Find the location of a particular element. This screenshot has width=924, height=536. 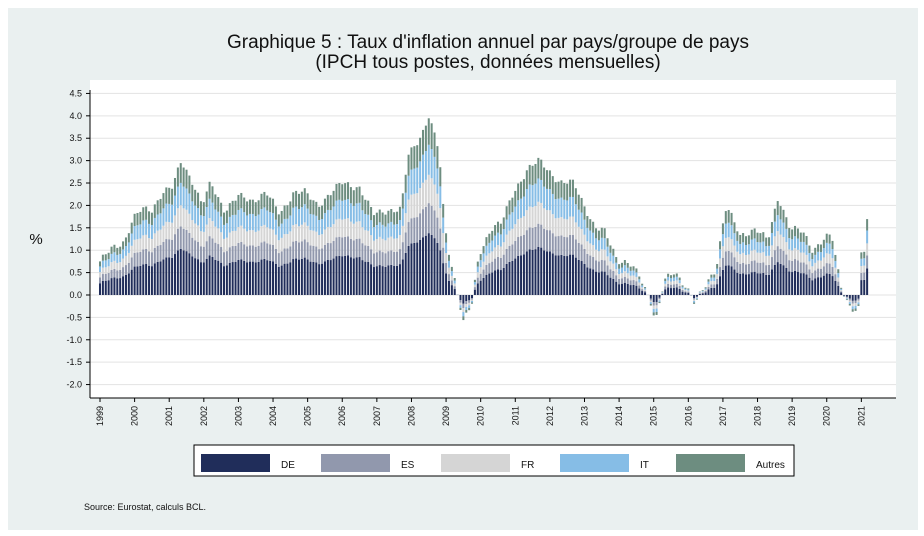

legend-swatch-fr is located at coordinates (475, 463).